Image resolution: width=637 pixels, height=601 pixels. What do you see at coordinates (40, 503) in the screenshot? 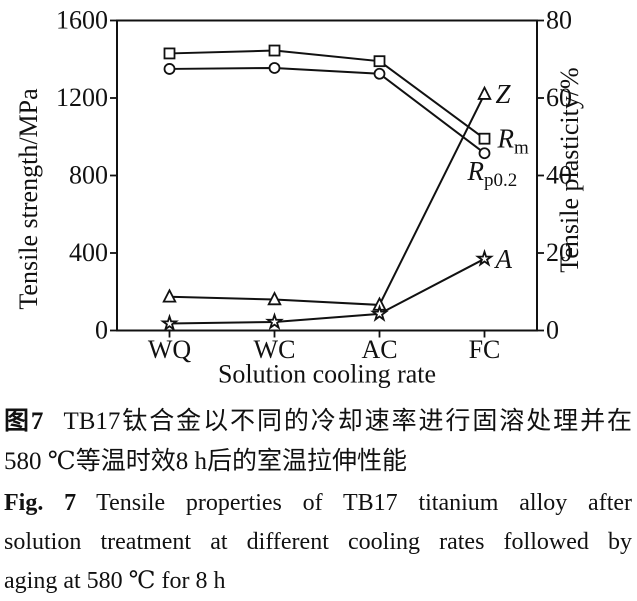
I see `caption-en-label: Fig. 7` at bounding box center [40, 503].